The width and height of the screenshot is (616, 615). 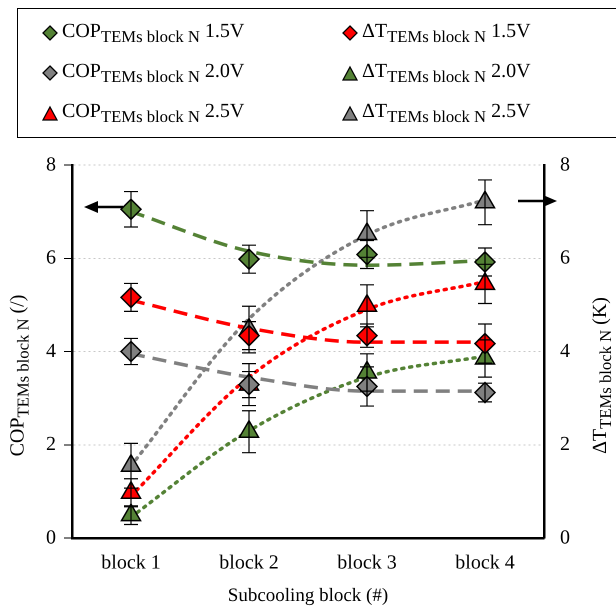 What do you see at coordinates (51, 444) in the screenshot?
I see `y-tick-label: 2` at bounding box center [51, 444].